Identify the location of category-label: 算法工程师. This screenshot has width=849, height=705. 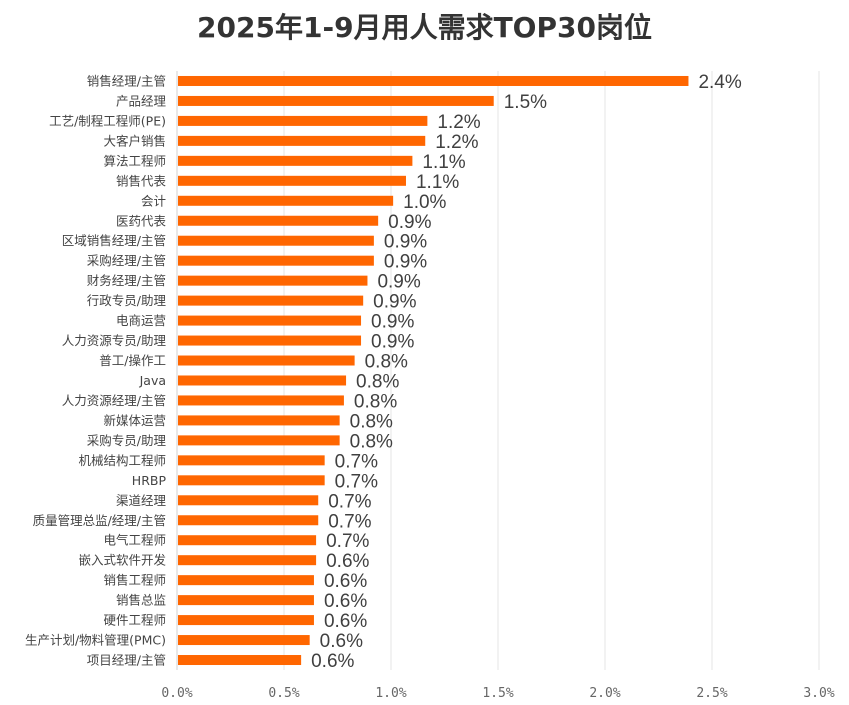
(134, 160).